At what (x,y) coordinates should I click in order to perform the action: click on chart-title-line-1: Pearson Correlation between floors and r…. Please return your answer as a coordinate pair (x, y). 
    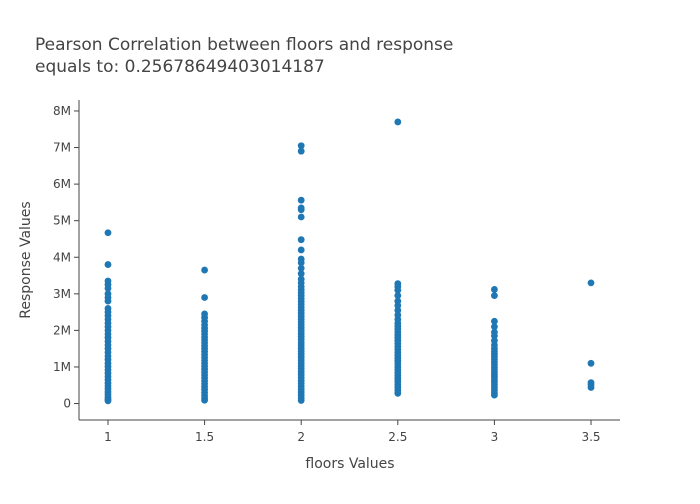
    Looking at the image, I should click on (244, 45).